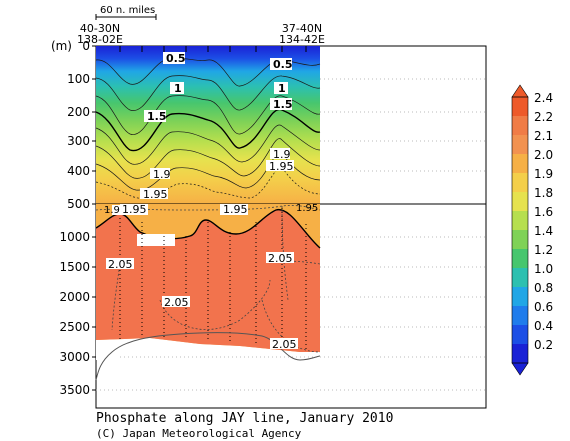 Image resolution: width=570 pixels, height=441 pixels. Describe the element at coordinates (307, 208) in the screenshot. I see `contour-label-13: 1.95` at that location.